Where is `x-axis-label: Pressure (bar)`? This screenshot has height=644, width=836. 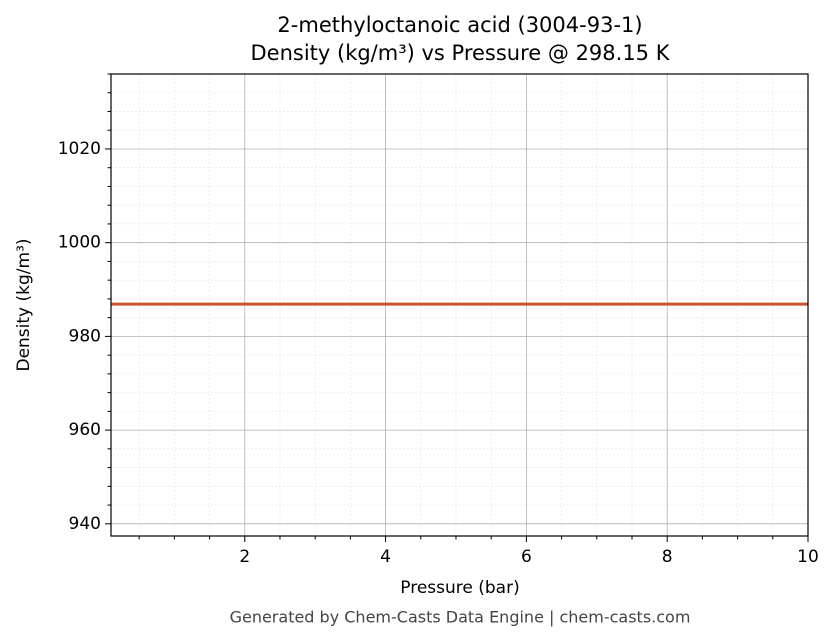 x-axis-label: Pressure (bar) is located at coordinates (459, 588).